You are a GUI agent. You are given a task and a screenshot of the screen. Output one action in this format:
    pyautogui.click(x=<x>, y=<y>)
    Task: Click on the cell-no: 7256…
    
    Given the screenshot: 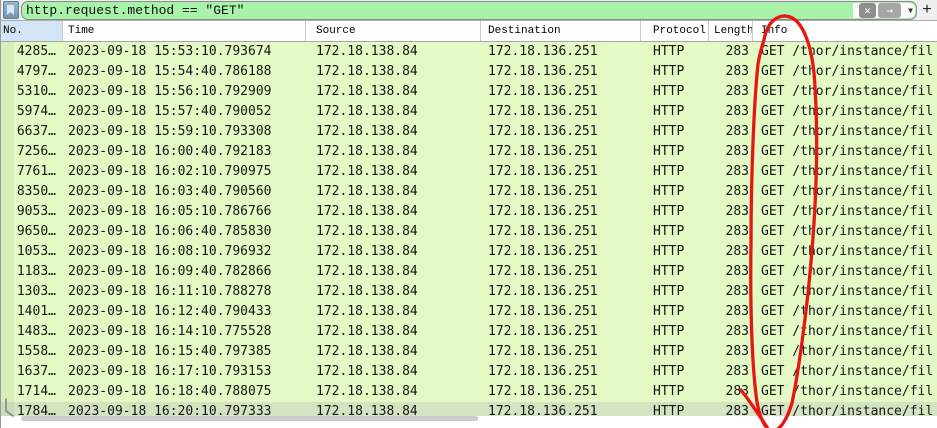 What is the action you would take?
    pyautogui.click(x=36, y=151)
    